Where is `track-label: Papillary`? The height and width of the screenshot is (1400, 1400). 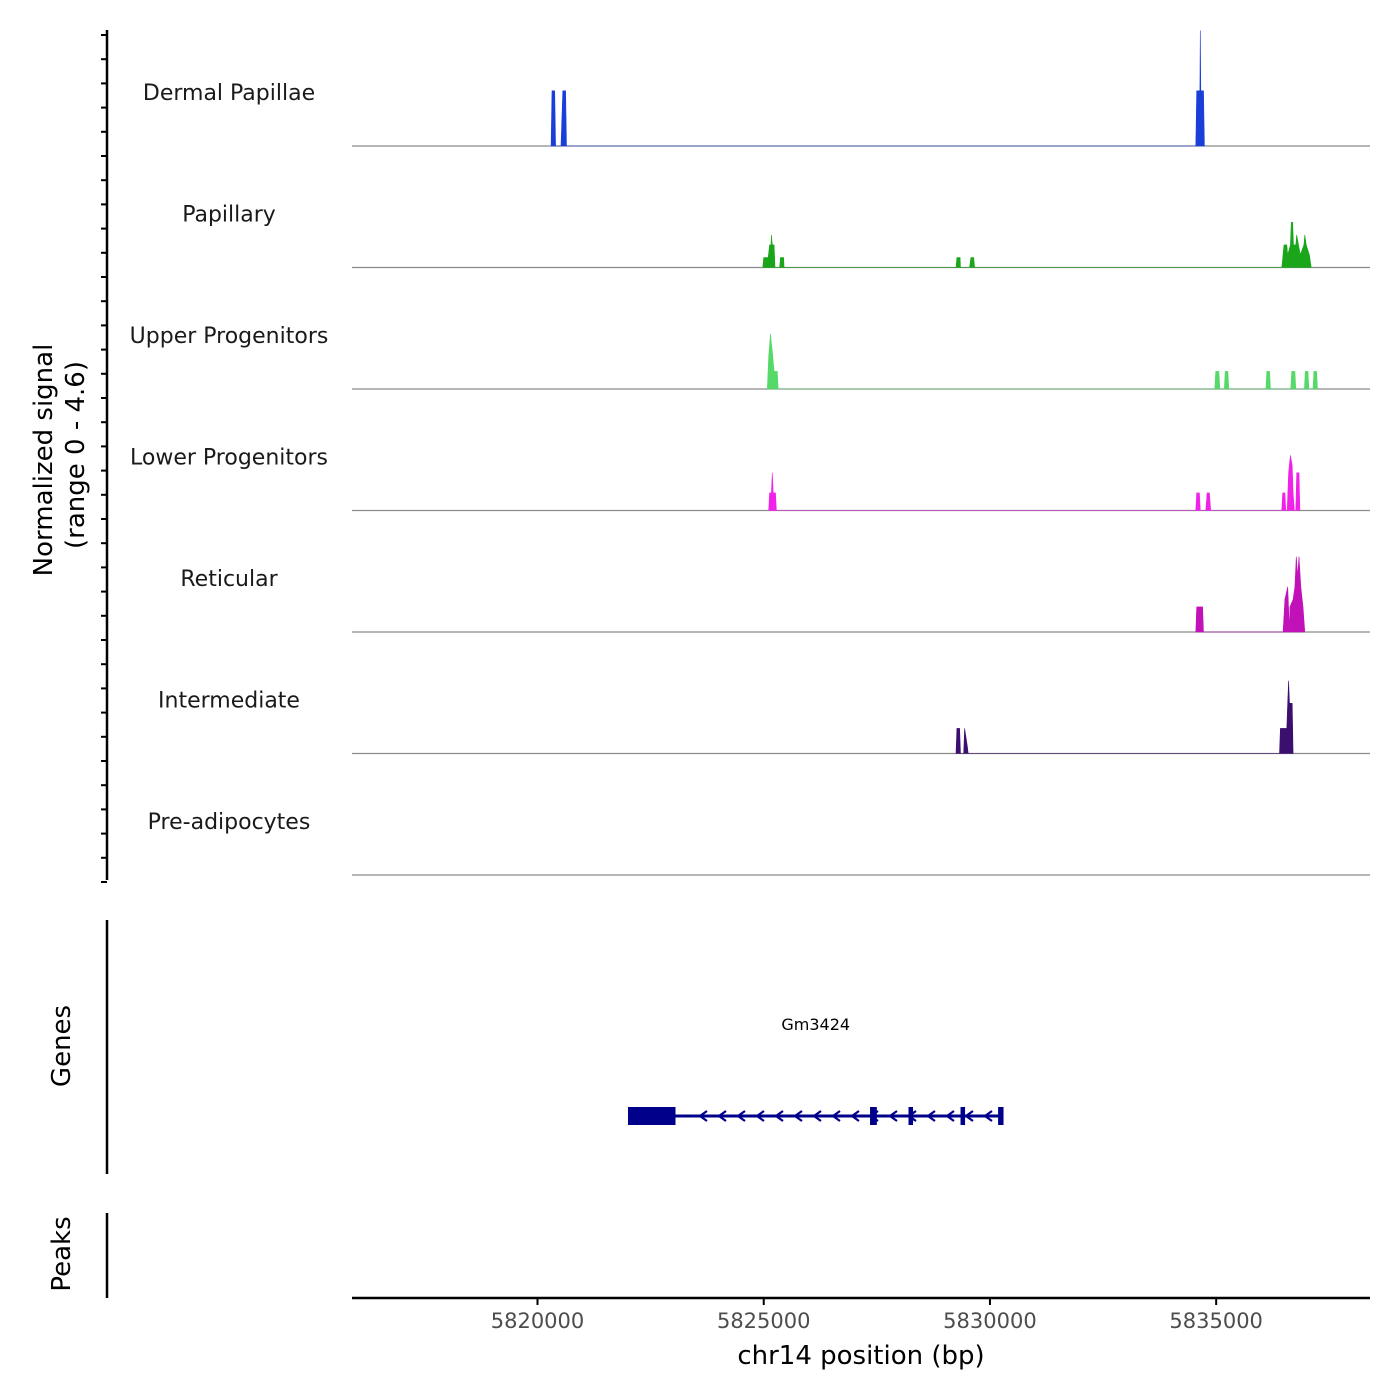 track-label: Papillary is located at coordinates (229, 215).